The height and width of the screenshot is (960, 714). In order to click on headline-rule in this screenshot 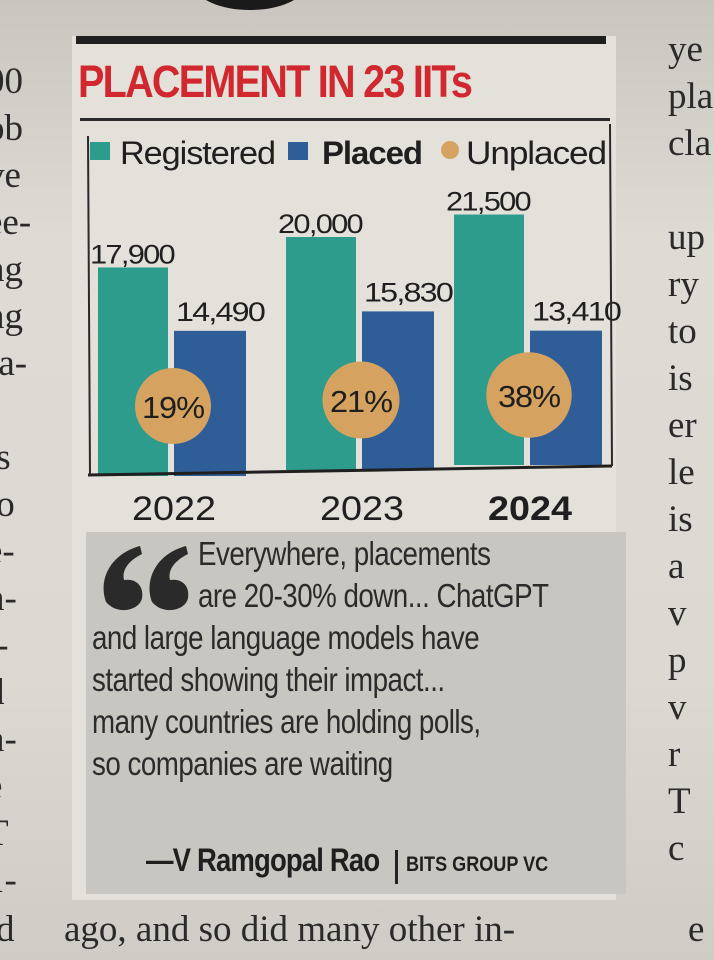, I will do `click(345, 119)`.